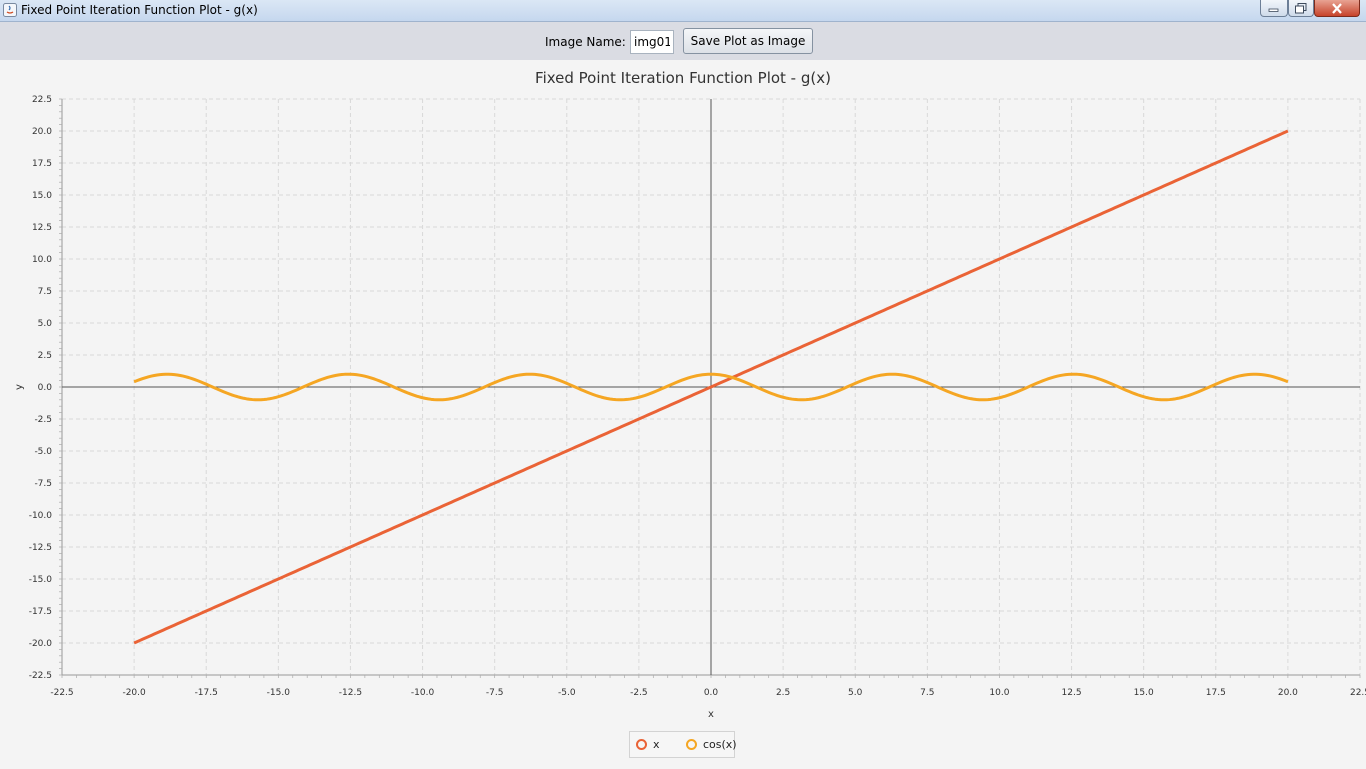 This screenshot has height=769, width=1366. Describe the element at coordinates (42, 196) in the screenshot. I see `y-tick-label: 15.0` at that location.